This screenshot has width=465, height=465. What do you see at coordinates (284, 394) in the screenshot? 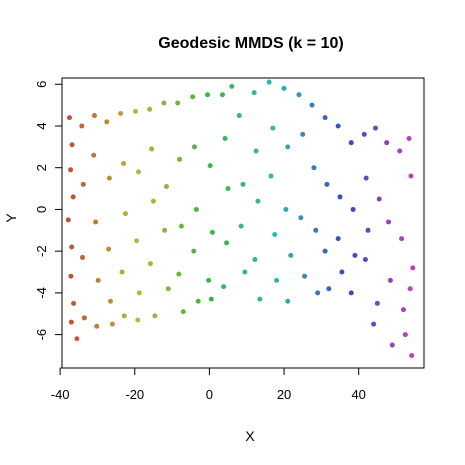
I see `x-tick-label: 20` at bounding box center [284, 394].